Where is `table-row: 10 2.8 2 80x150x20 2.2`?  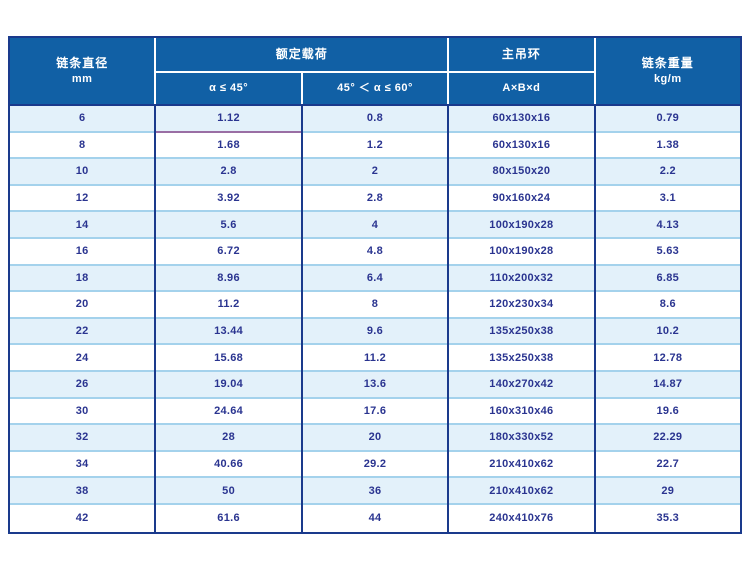
table-row: 10 2.8 2 80x150x20 2.2 is located at coordinates (375, 172).